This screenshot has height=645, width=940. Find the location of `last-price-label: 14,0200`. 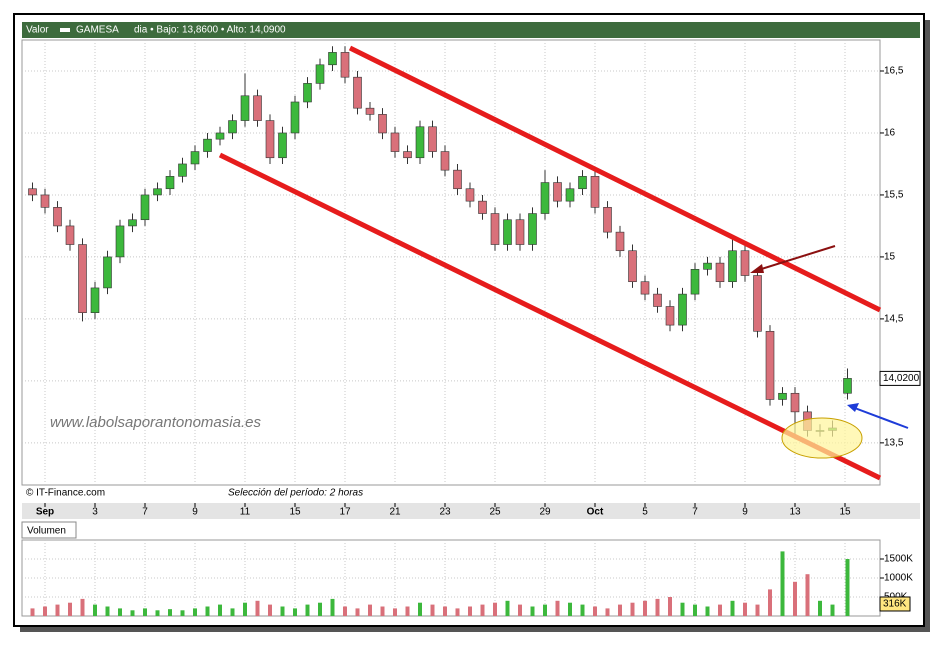

last-price-label: 14,0200 is located at coordinates (901, 378).